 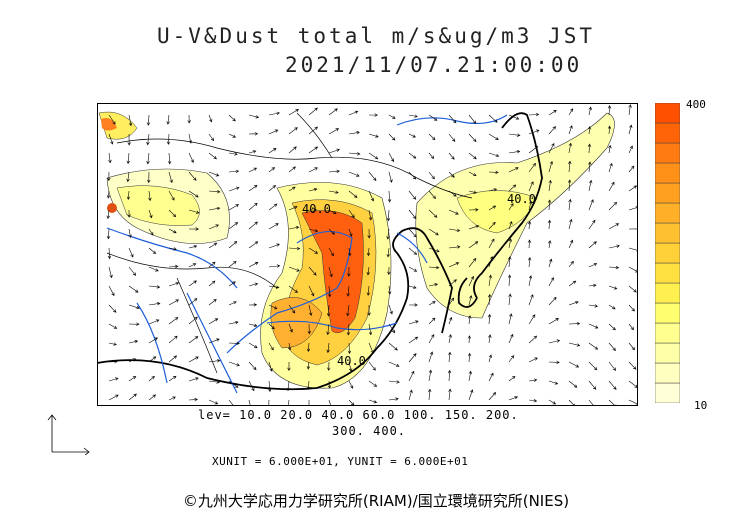 I want to click on color-legend, so click(x=667, y=253).